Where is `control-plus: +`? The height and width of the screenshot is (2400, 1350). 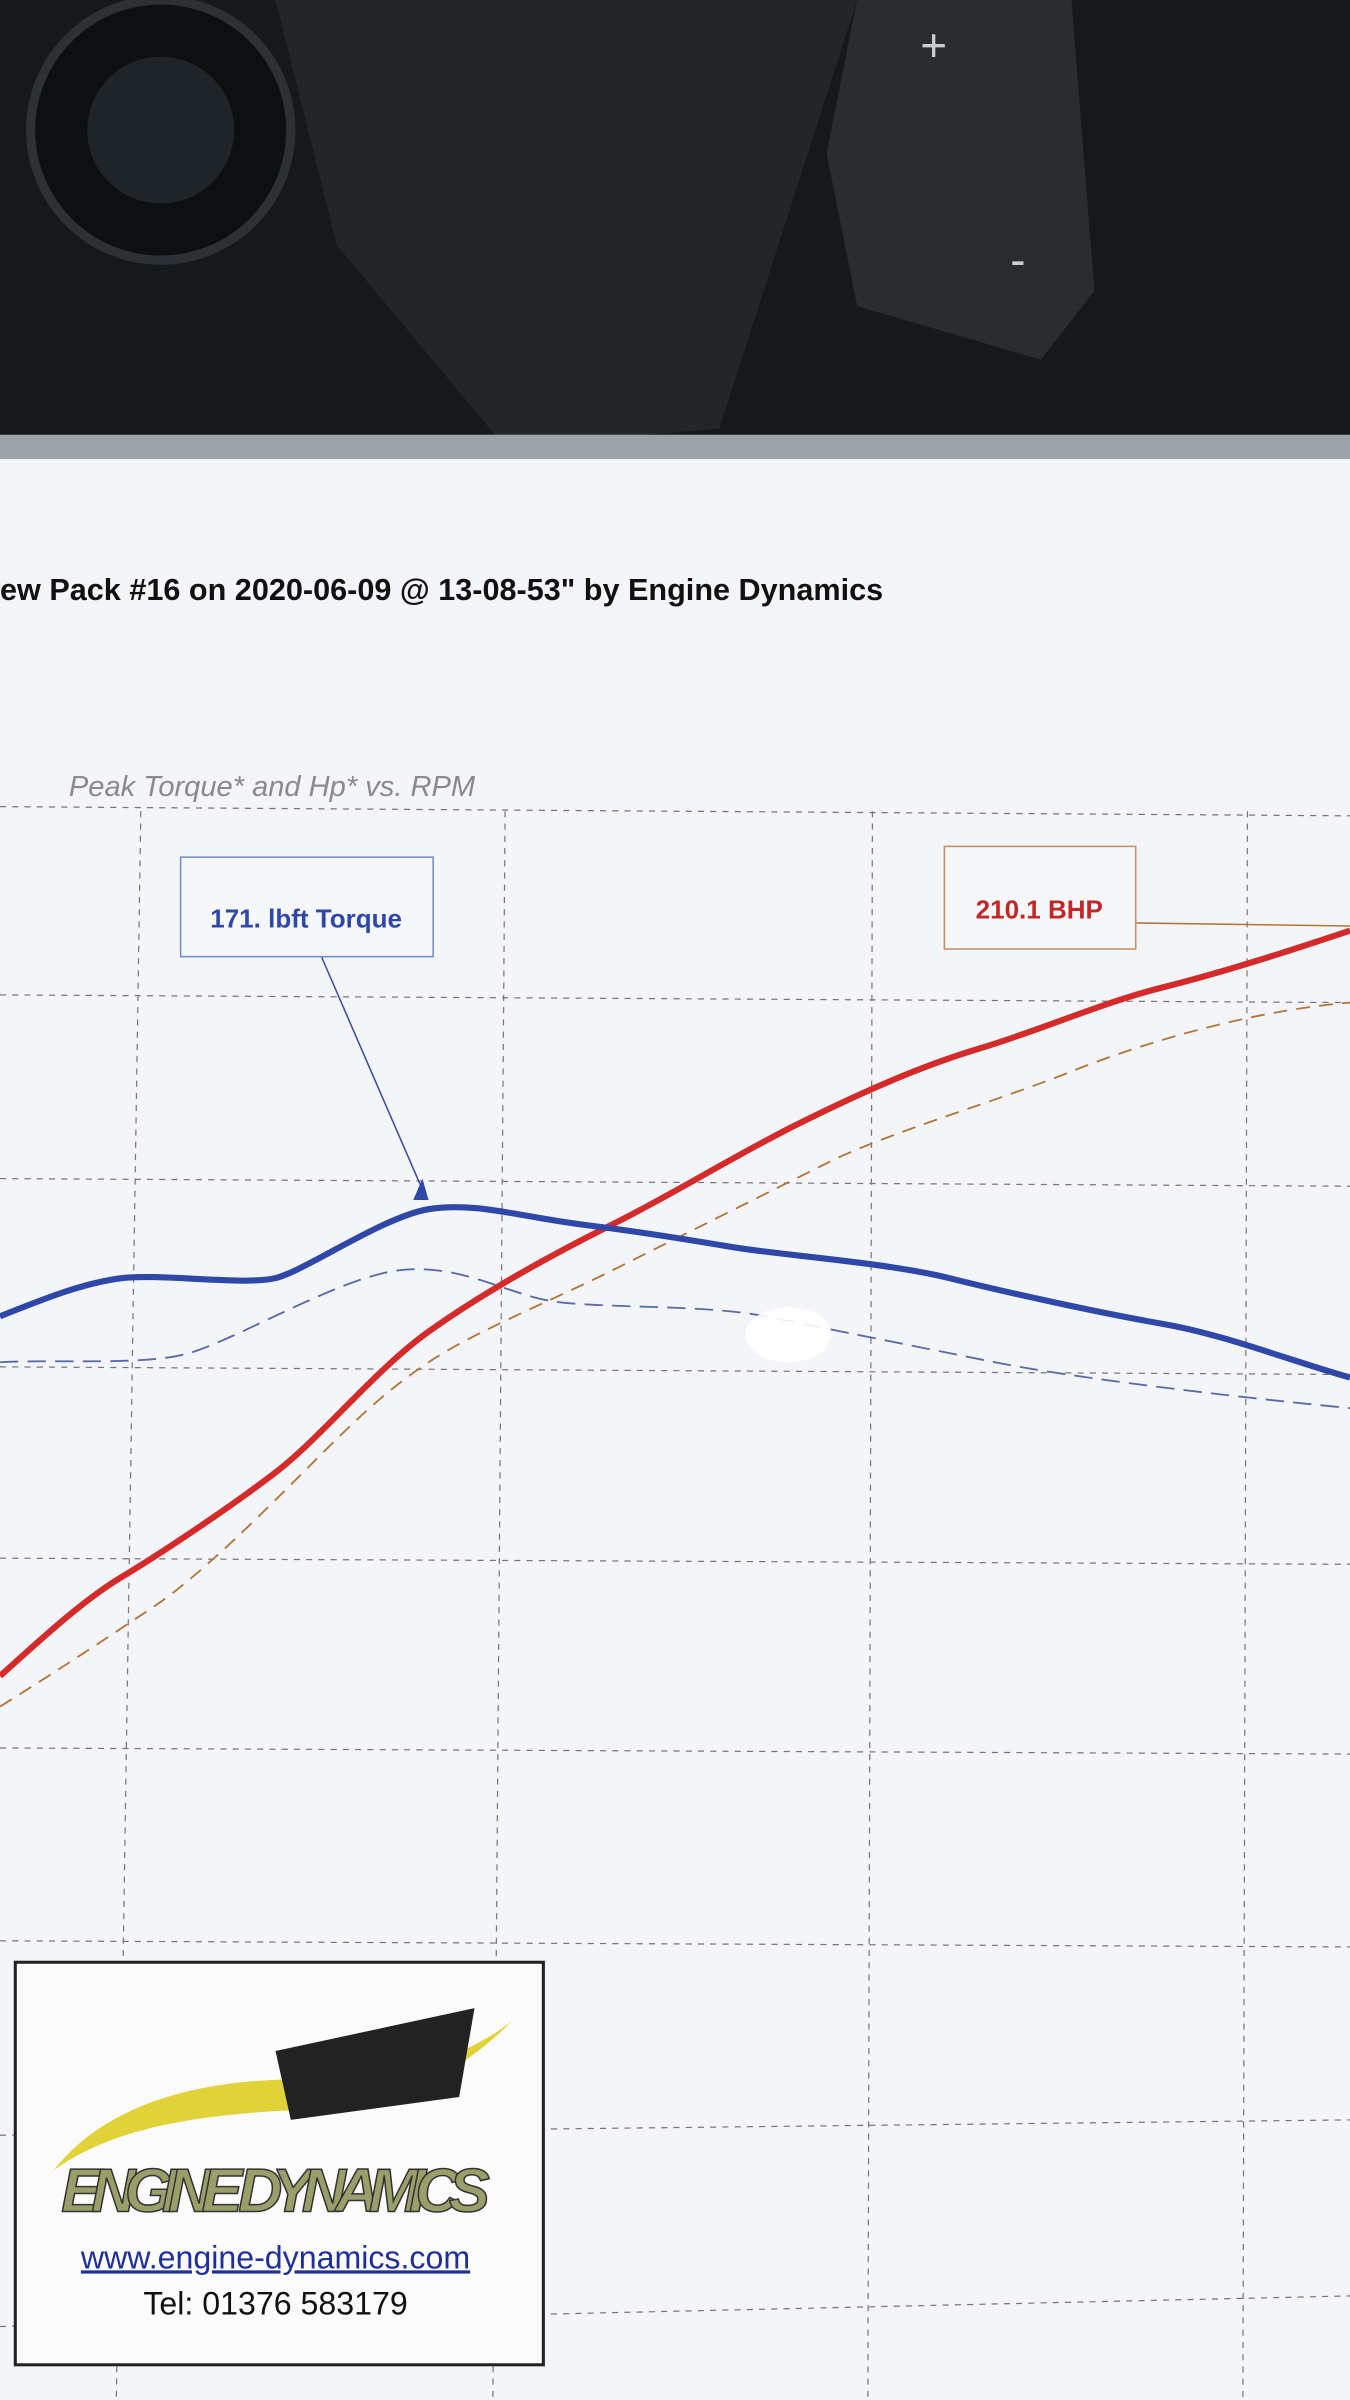 control-plus: + is located at coordinates (933, 45).